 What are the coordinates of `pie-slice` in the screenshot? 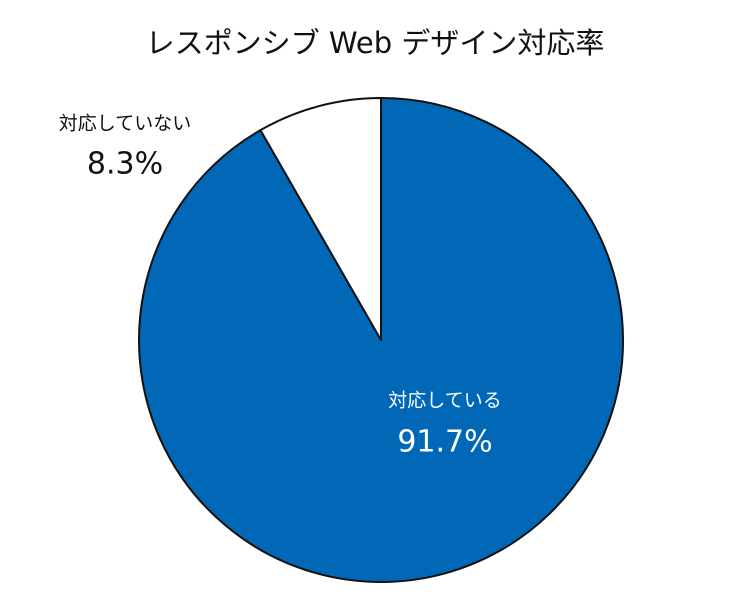 It's located at (320, 219).